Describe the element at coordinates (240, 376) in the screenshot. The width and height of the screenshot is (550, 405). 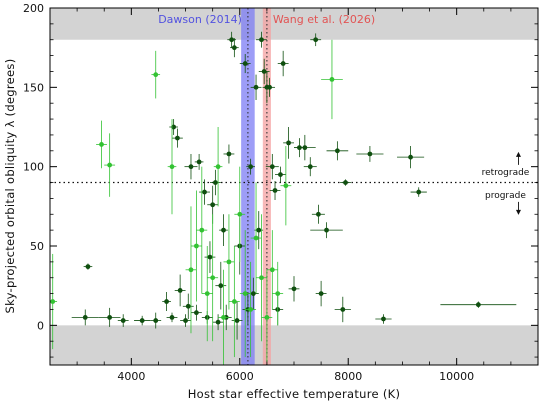
I see `x-tick-label: 6000` at that location.